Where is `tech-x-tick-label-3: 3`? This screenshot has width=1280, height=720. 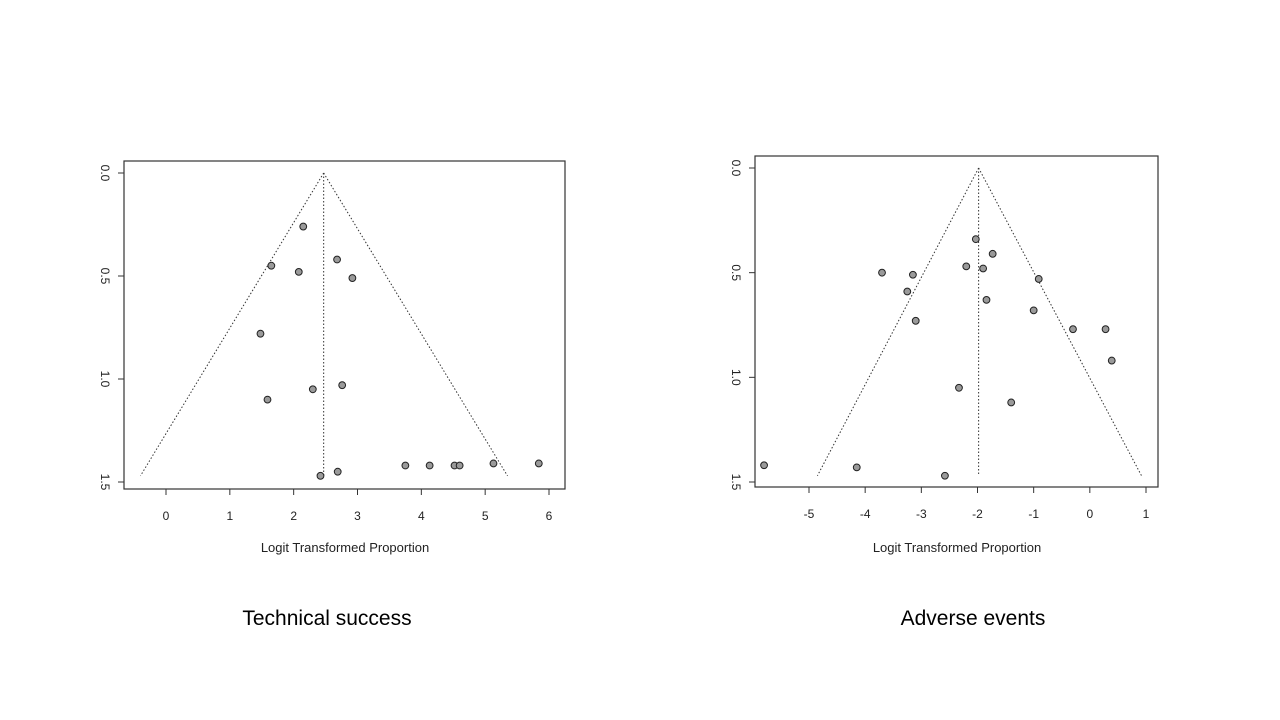
tech-x-tick-label-3: 3 is located at coordinates (357, 516).